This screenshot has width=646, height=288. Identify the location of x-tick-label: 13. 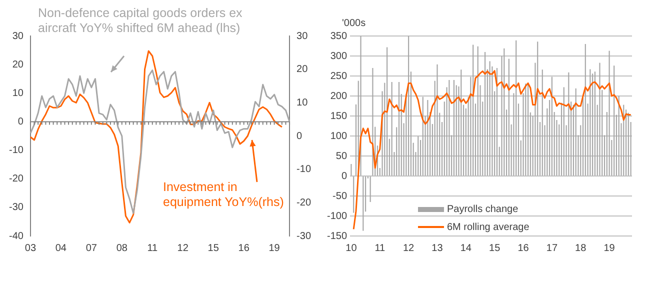
(438, 248).